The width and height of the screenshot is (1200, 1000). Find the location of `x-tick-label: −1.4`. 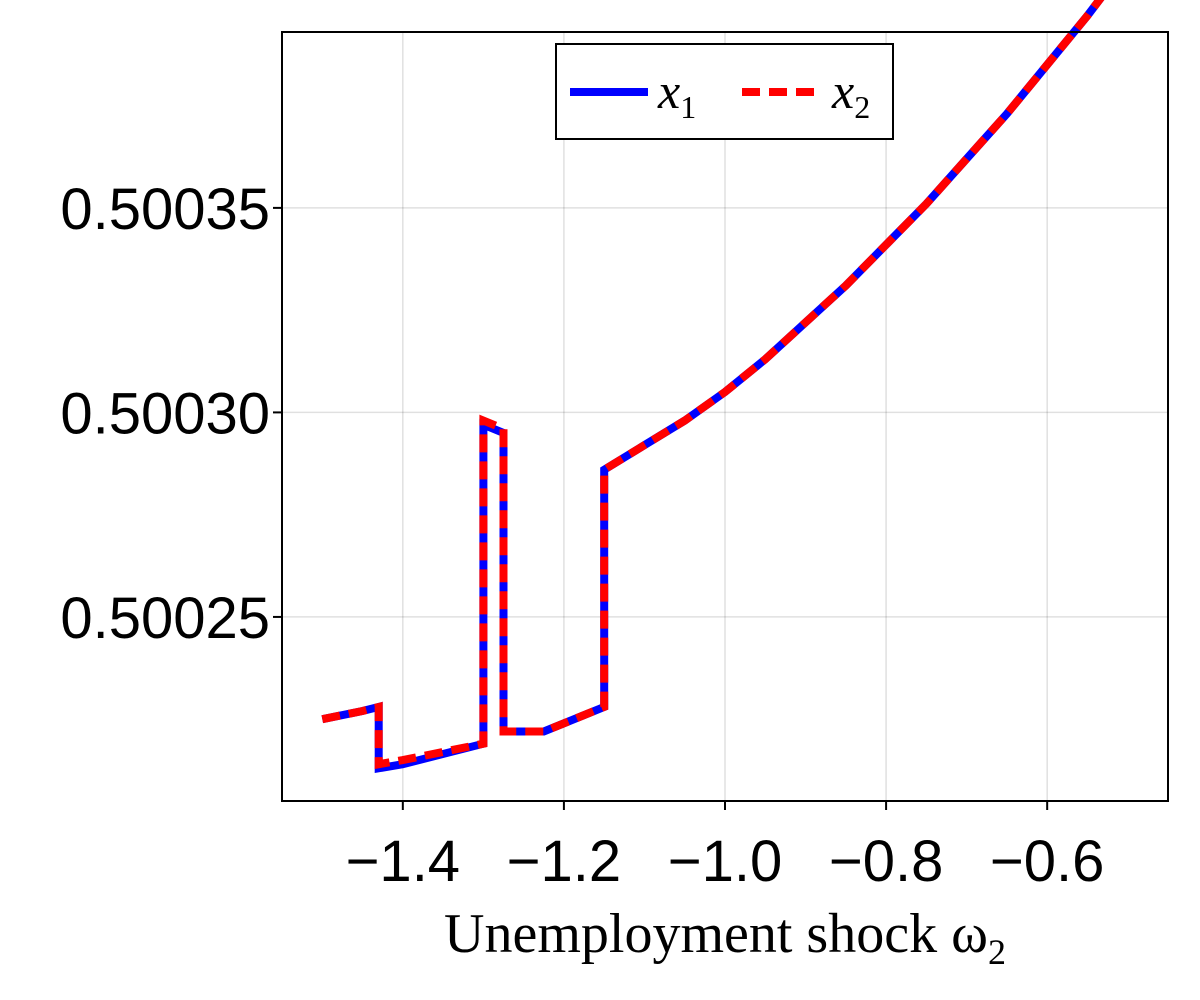

x-tick-label: −1.4 is located at coordinates (403, 861).